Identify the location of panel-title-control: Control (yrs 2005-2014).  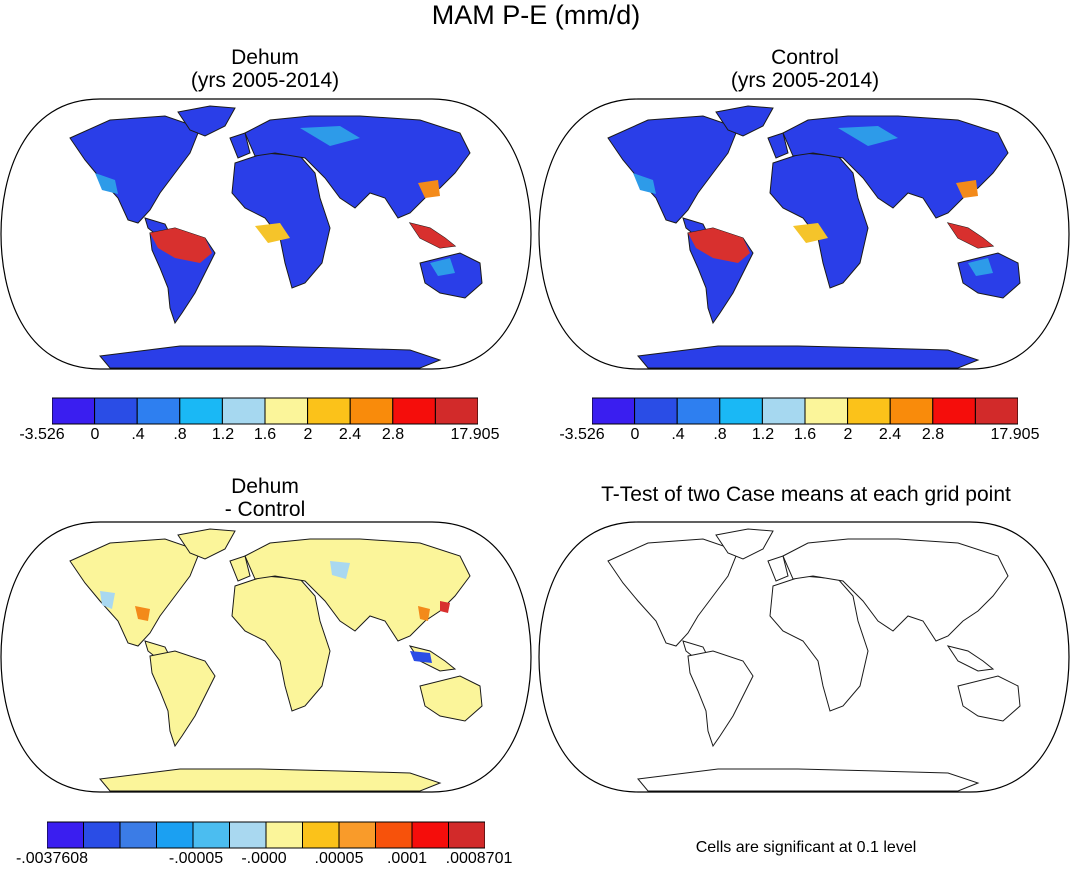
(805, 69).